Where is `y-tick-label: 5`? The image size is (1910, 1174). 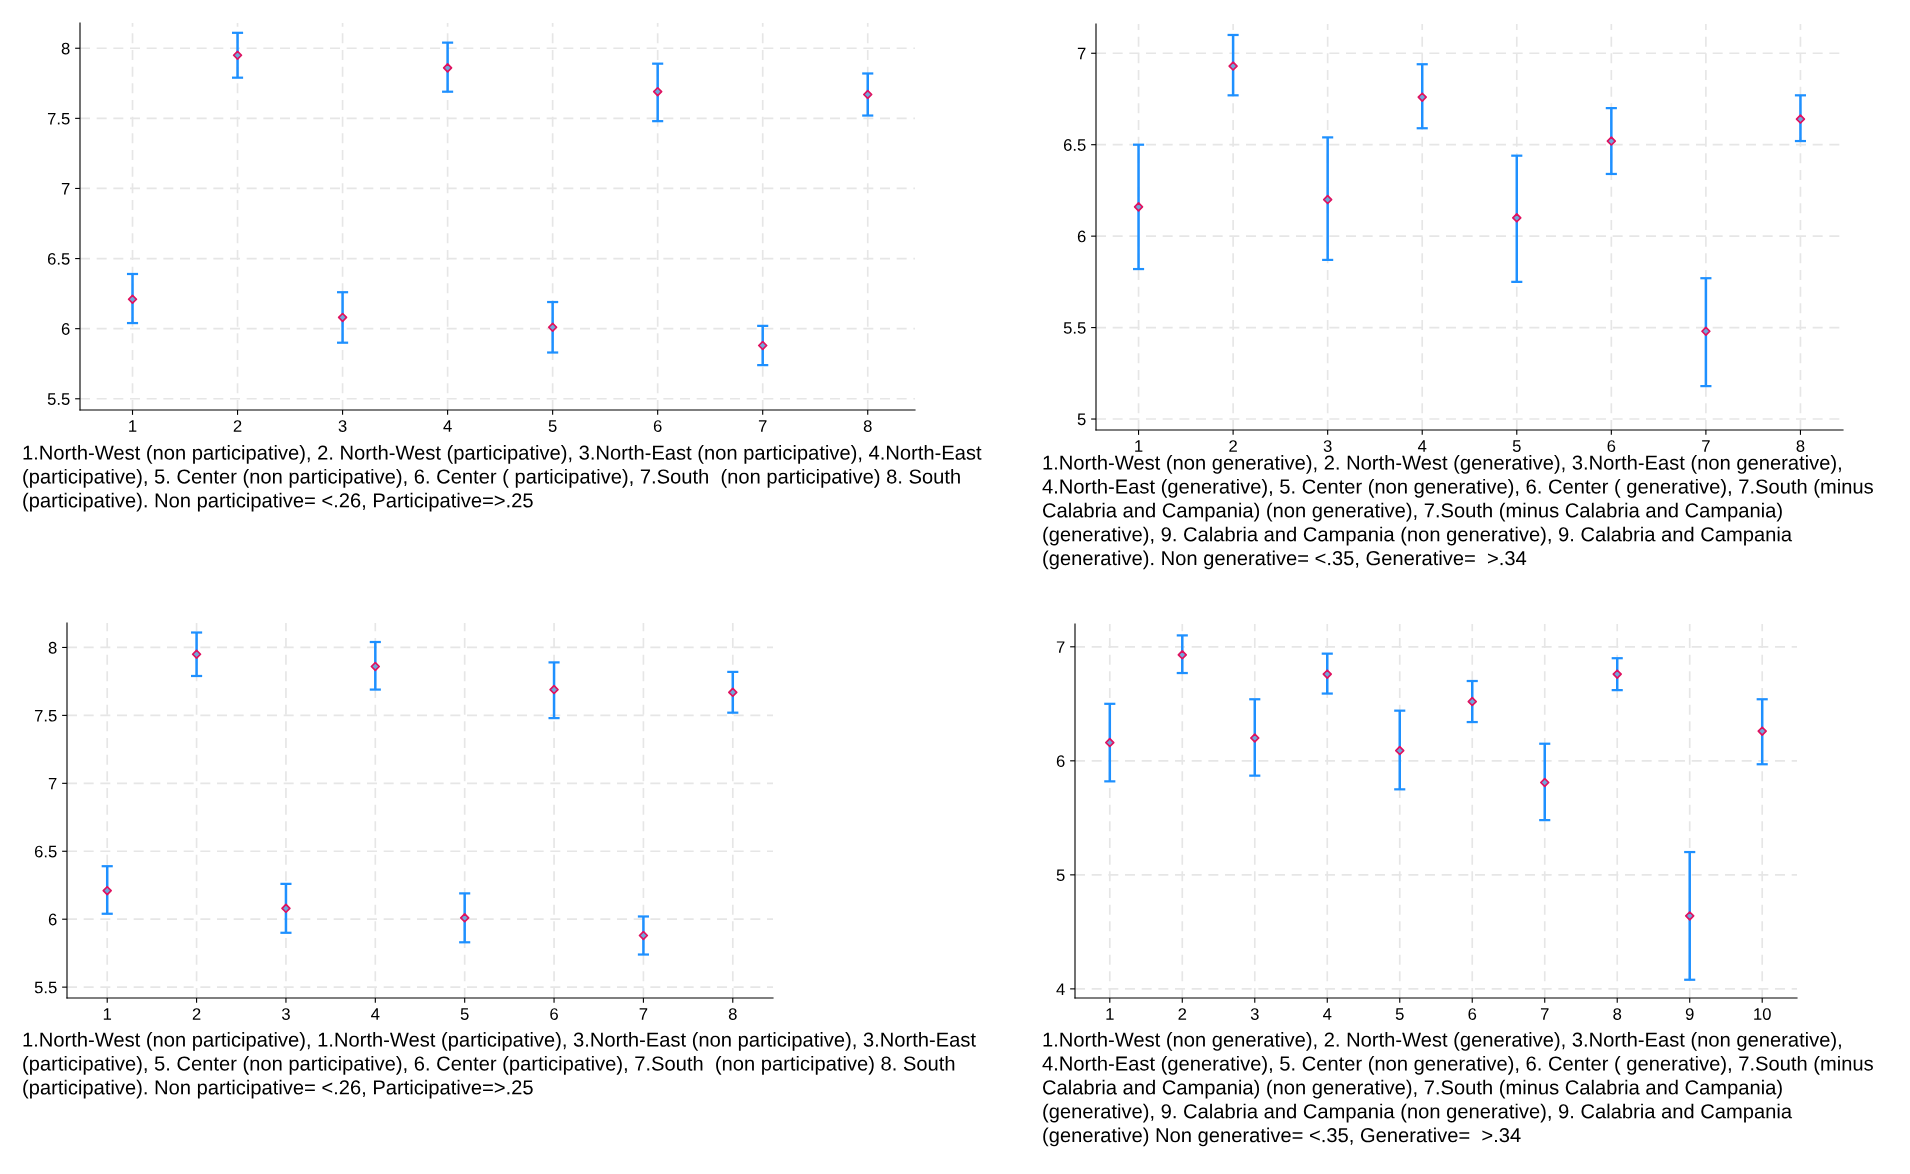
y-tick-label: 5 is located at coordinates (1060, 875).